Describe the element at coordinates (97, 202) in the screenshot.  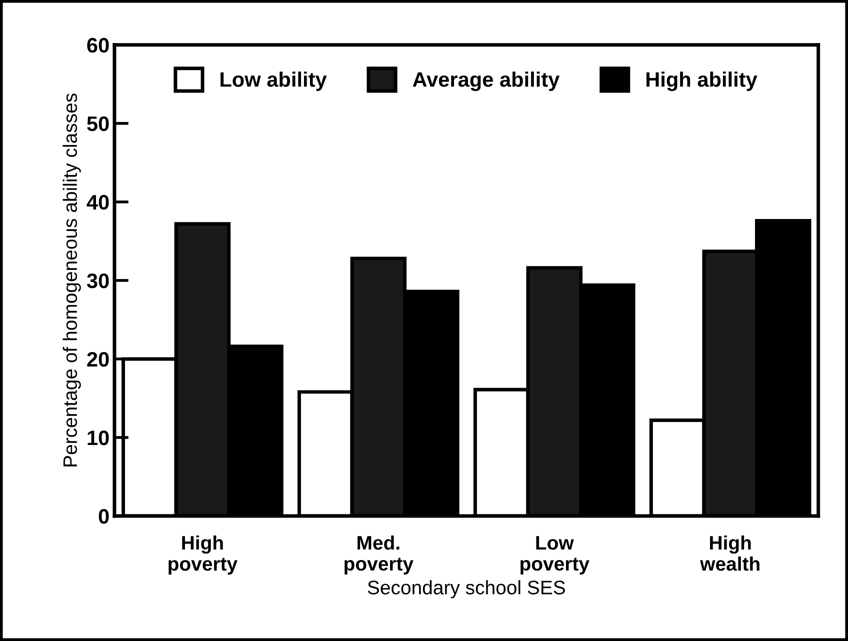
I see `y-tick-label: 40` at that location.